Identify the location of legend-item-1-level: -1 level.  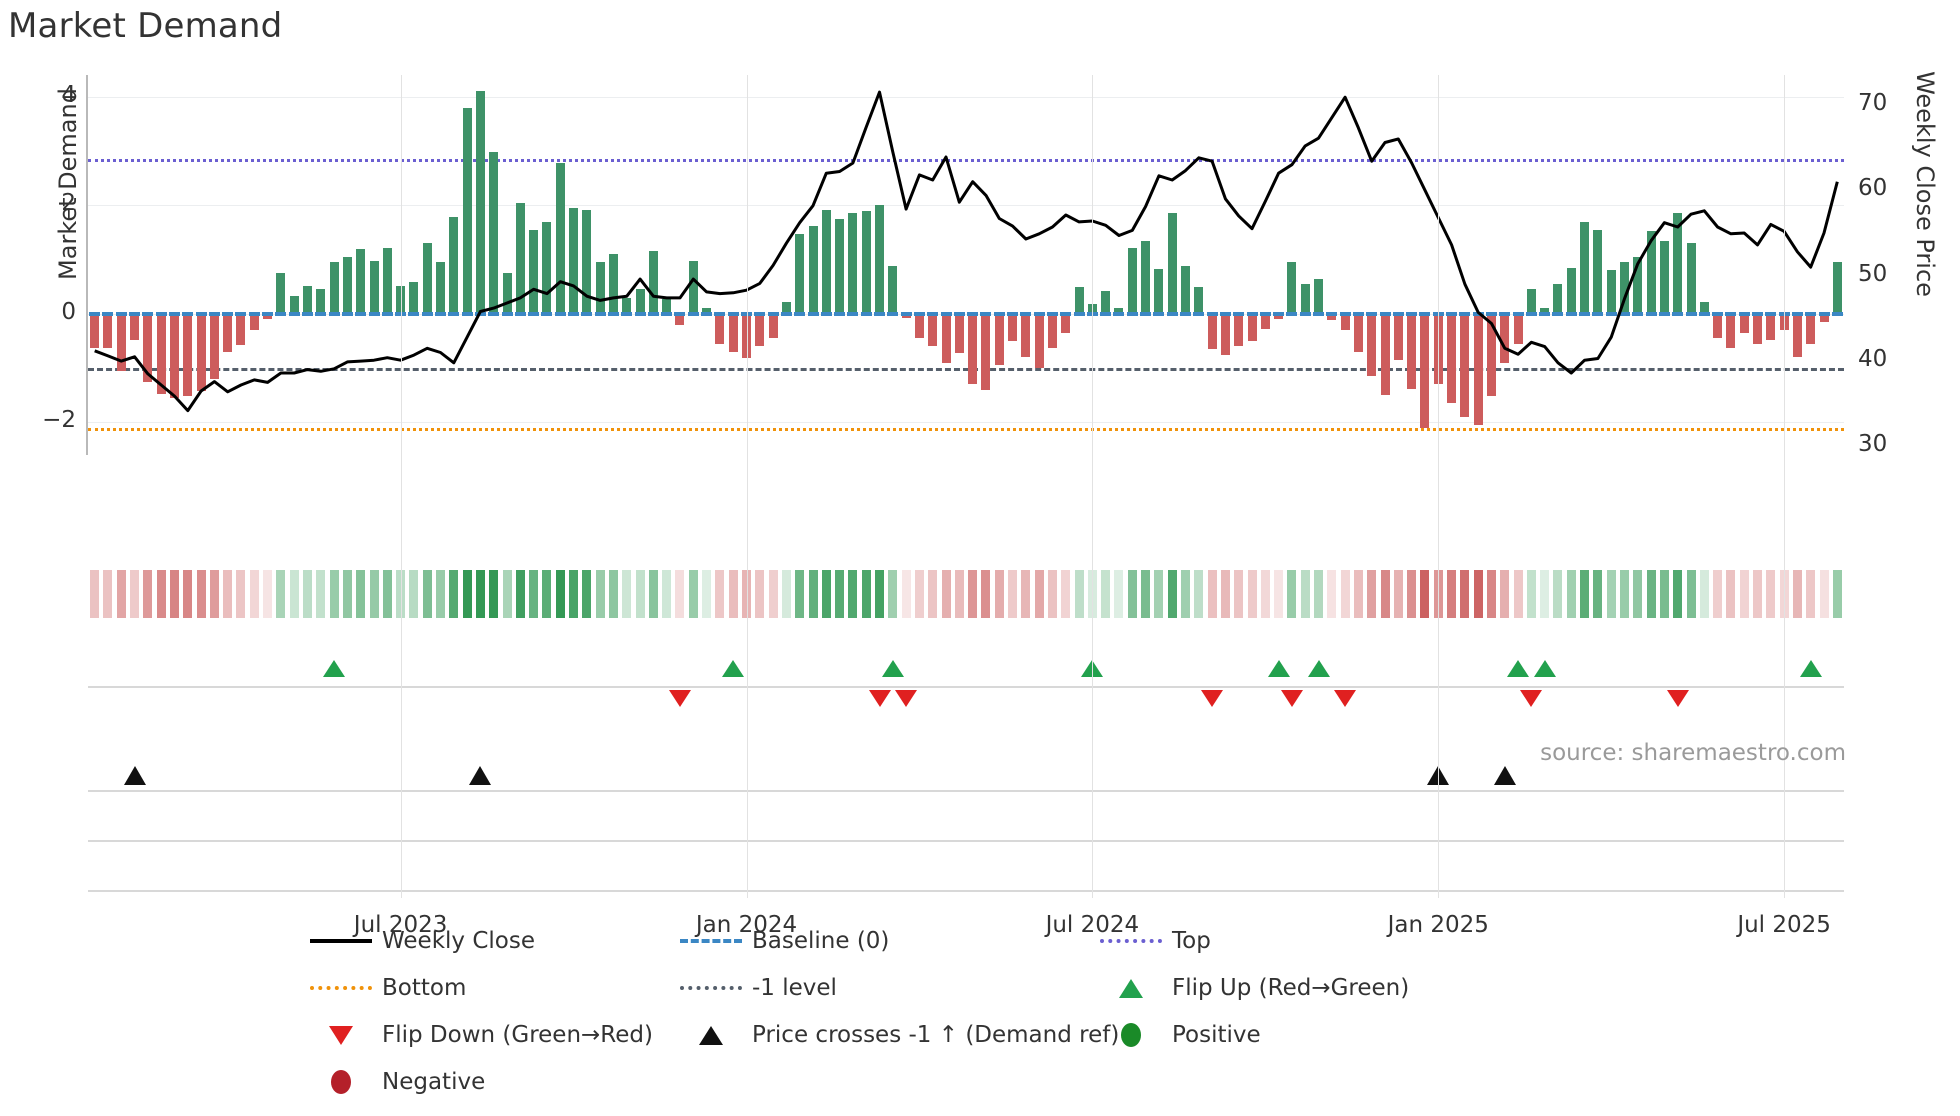
(880, 988).